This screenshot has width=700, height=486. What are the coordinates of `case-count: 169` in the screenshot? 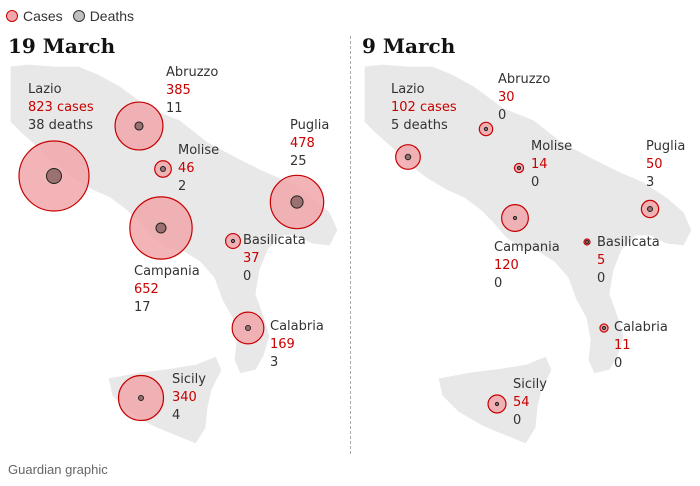 It's located at (282, 344).